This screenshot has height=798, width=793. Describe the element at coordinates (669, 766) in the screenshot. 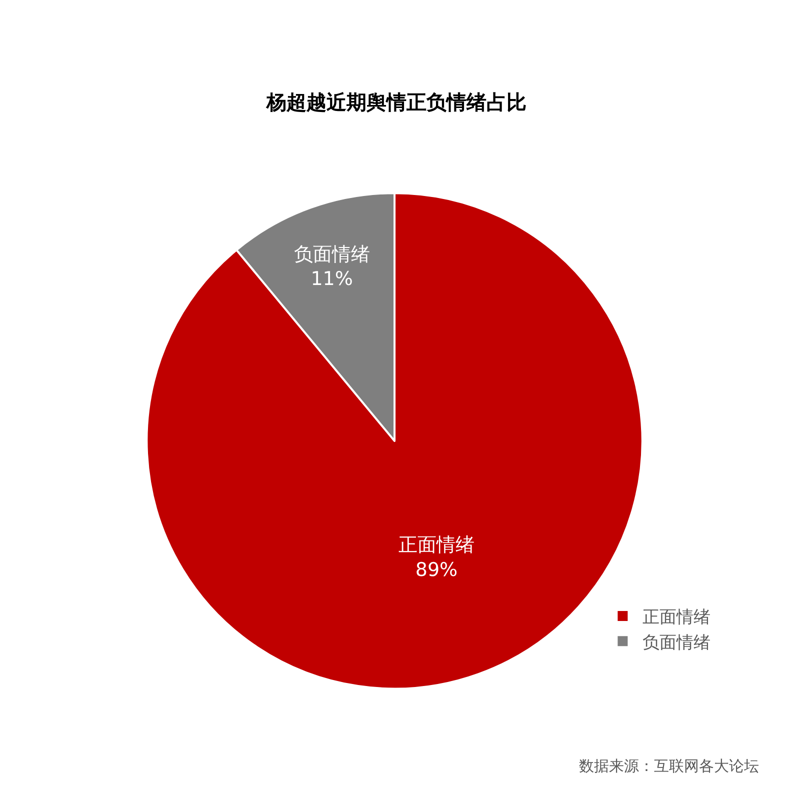

I see `source-note: 数据来源：互联网各大论坛` at that location.